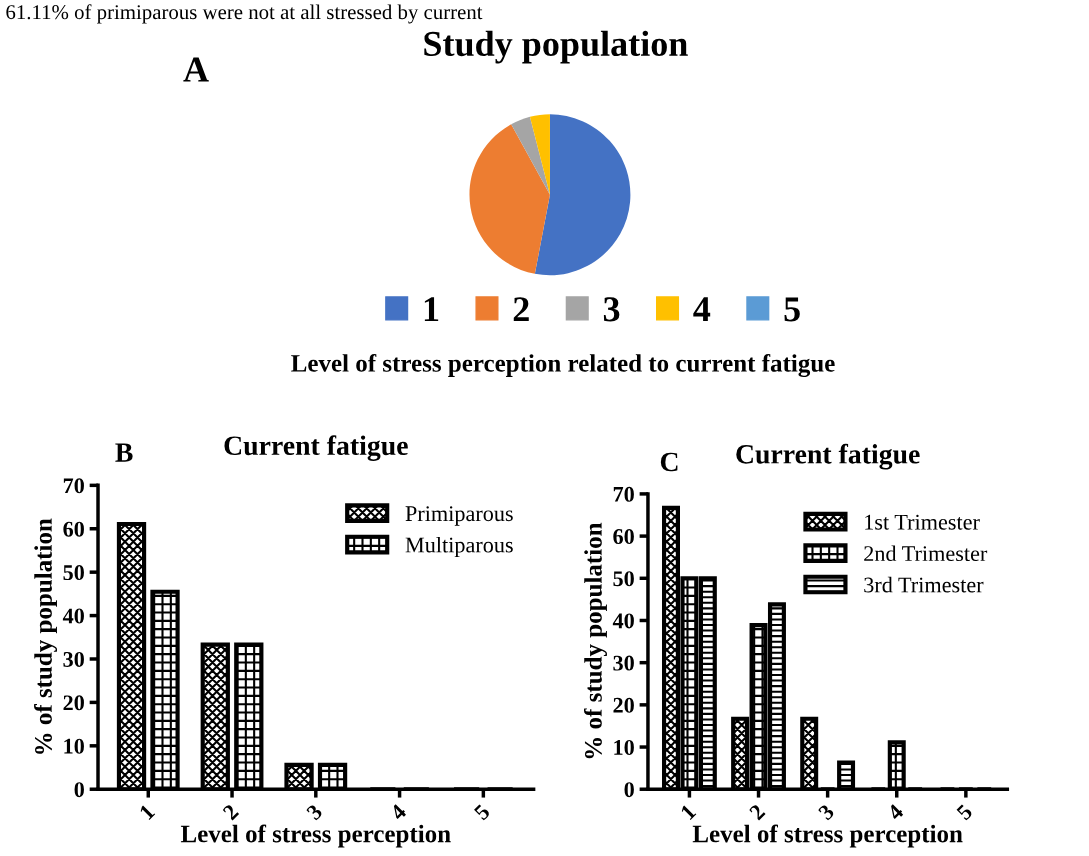 The height and width of the screenshot is (856, 1089). What do you see at coordinates (926, 553) in the screenshot?
I see `legend-label: 2nd Trimester` at bounding box center [926, 553].